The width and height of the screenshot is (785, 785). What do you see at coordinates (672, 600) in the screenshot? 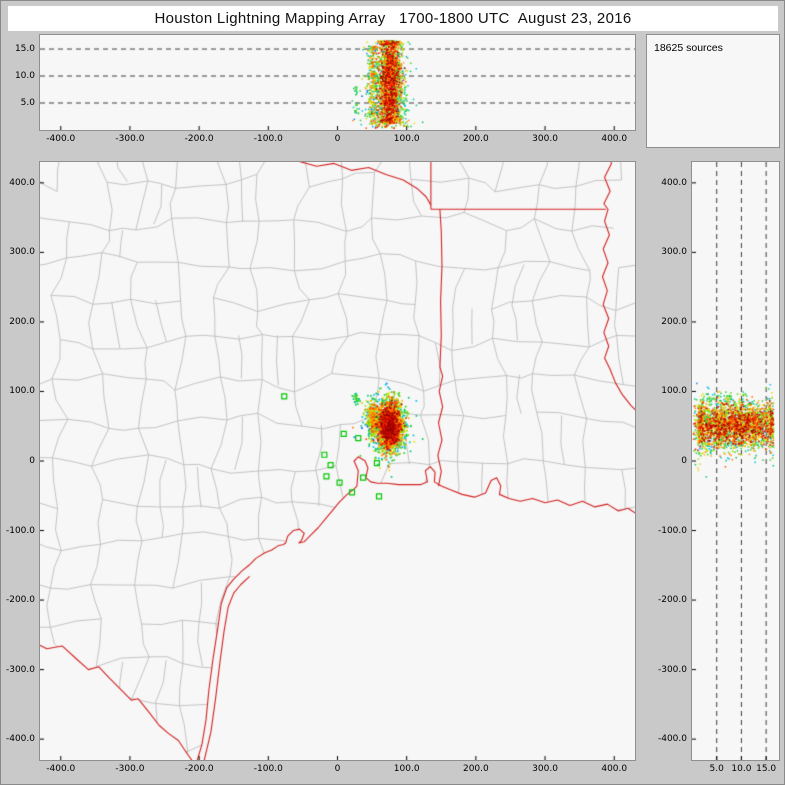
I see `rightplot-y-tick-label: -200.0` at bounding box center [672, 600].